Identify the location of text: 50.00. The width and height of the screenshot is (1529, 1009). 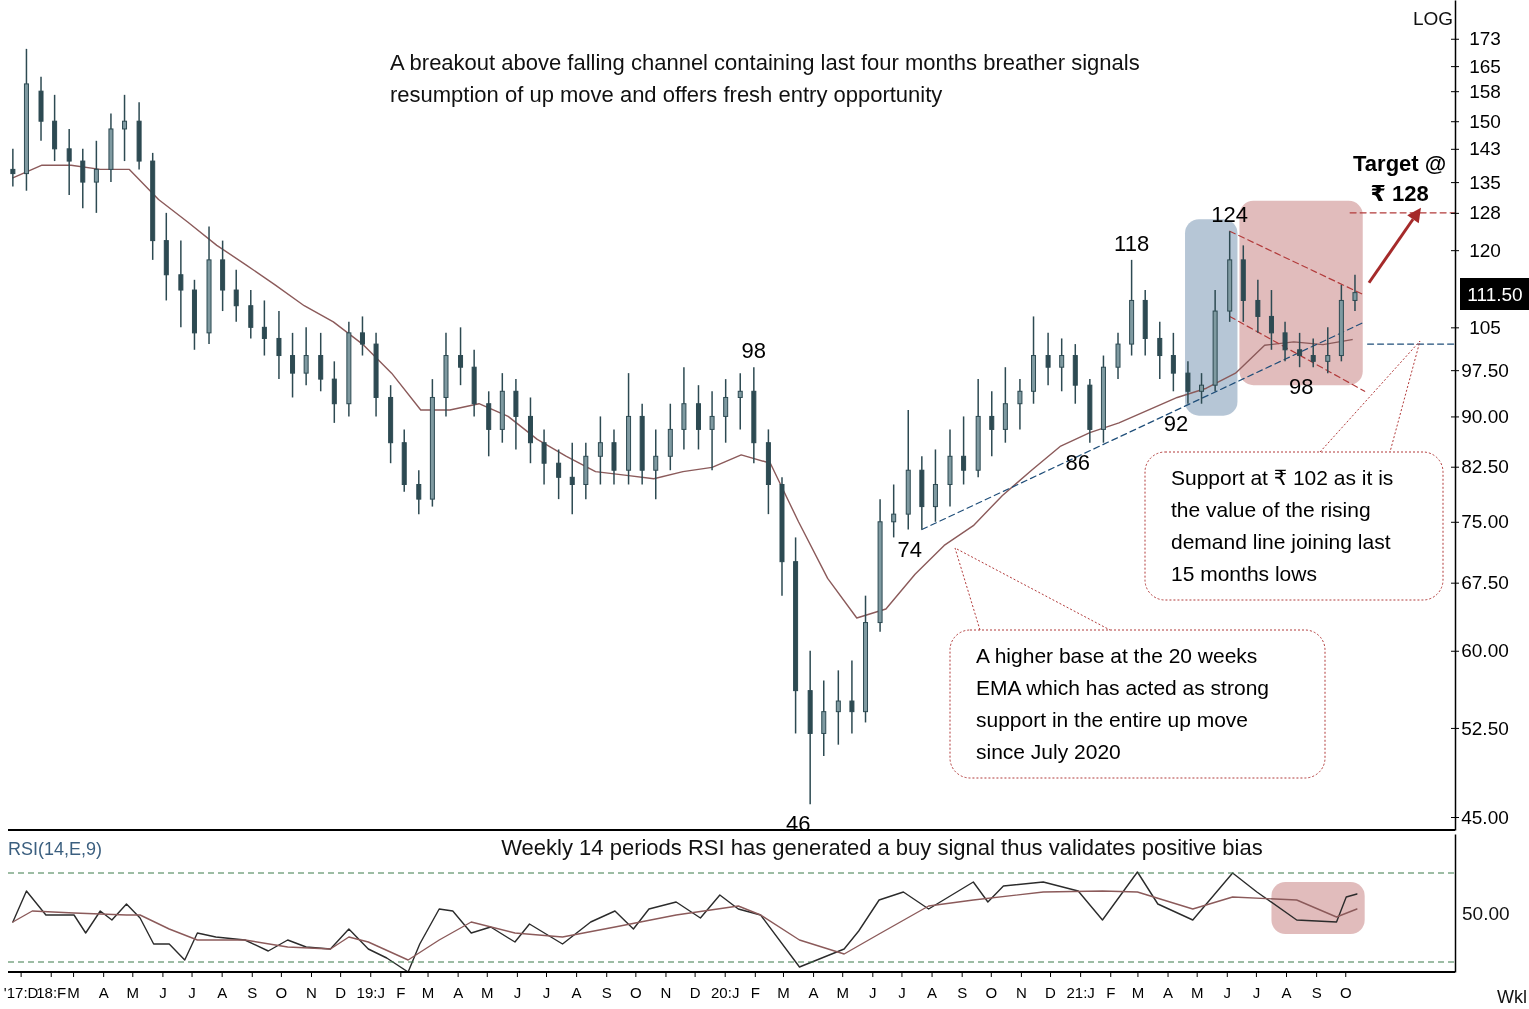
(1486, 913).